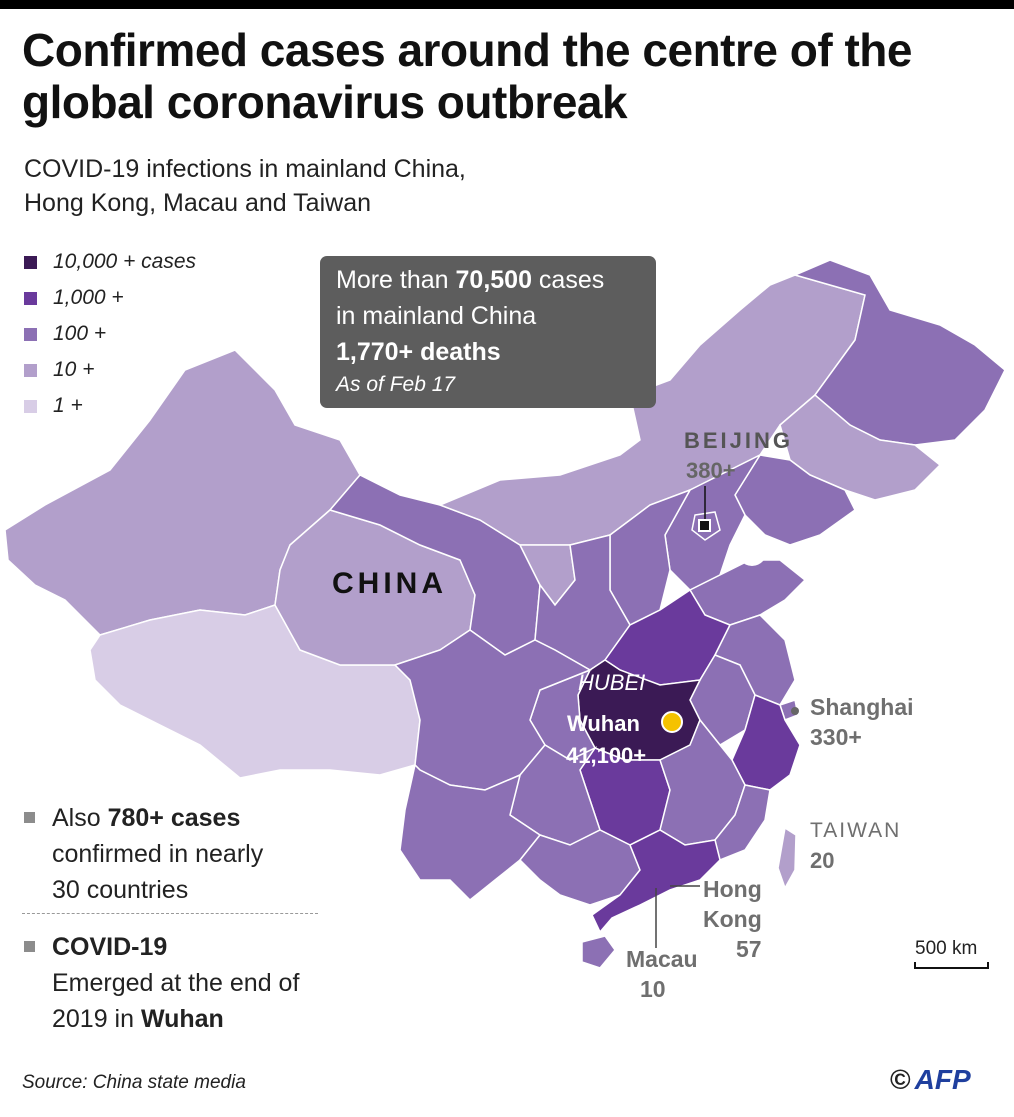 The height and width of the screenshot is (1117, 1014). Describe the element at coordinates (942, 1079) in the screenshot. I see `afp-logo: AFP` at that location.